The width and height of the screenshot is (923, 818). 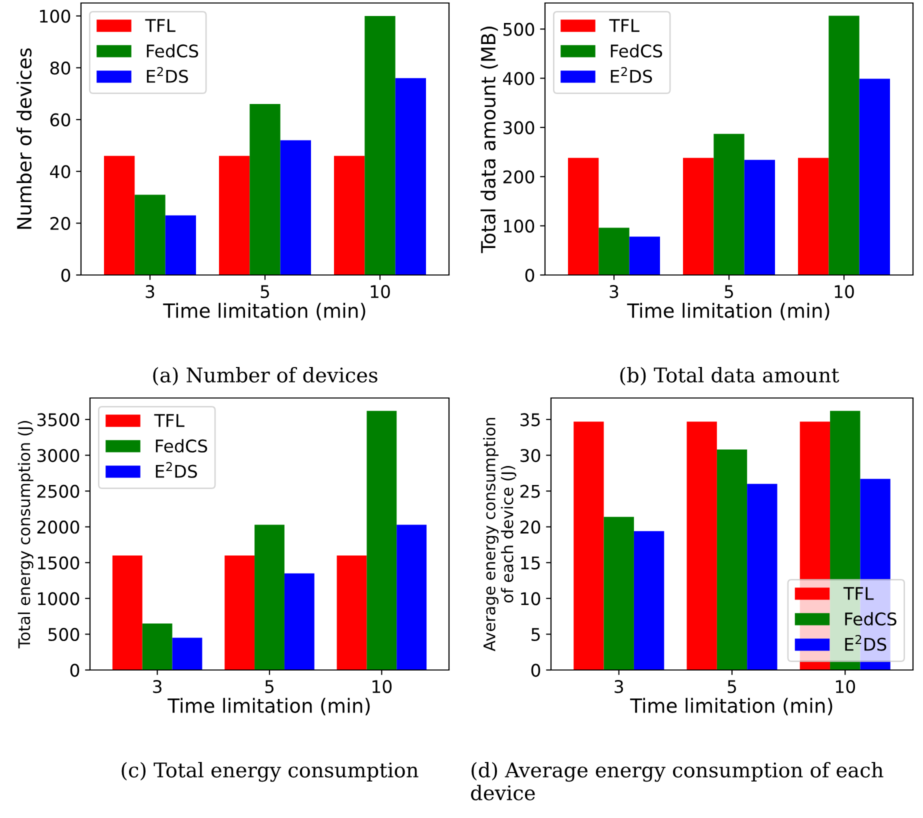 I want to click on y-tick-label: 40, so click(x=60, y=171).